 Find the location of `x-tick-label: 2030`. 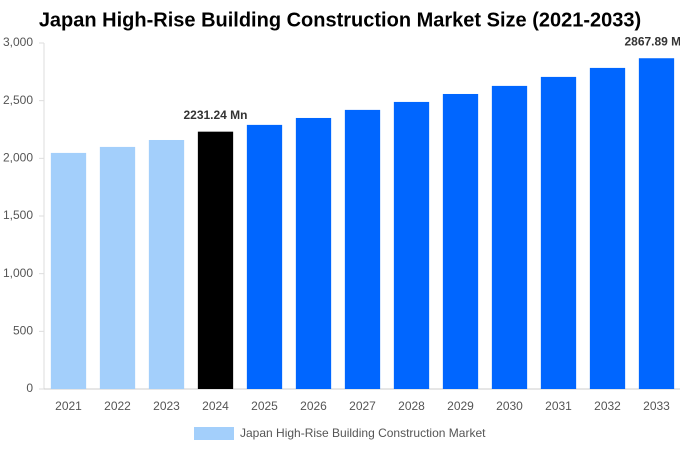

x-tick-label: 2030 is located at coordinates (509, 406).